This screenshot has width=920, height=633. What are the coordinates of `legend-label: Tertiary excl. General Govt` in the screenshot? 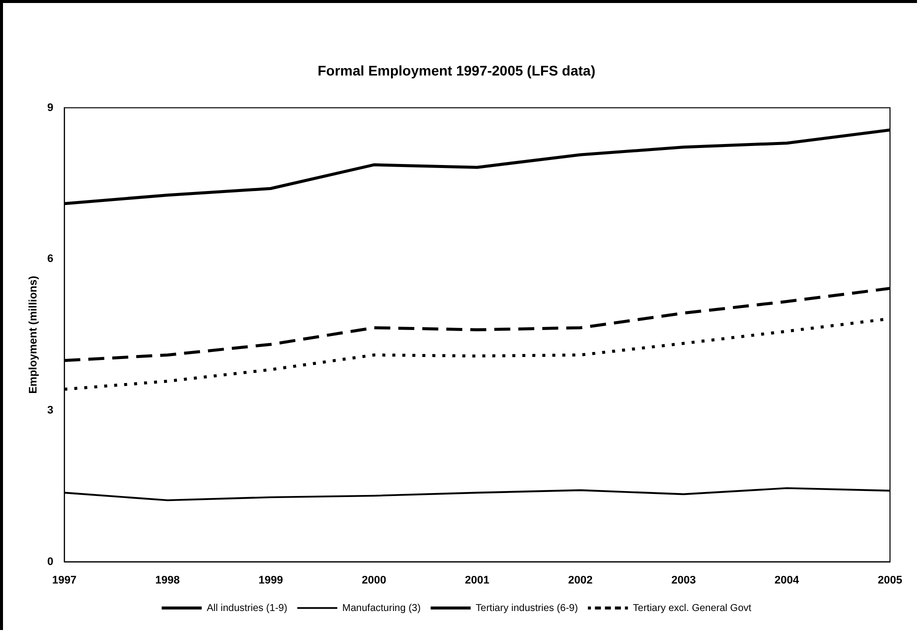 It's located at (692, 608).